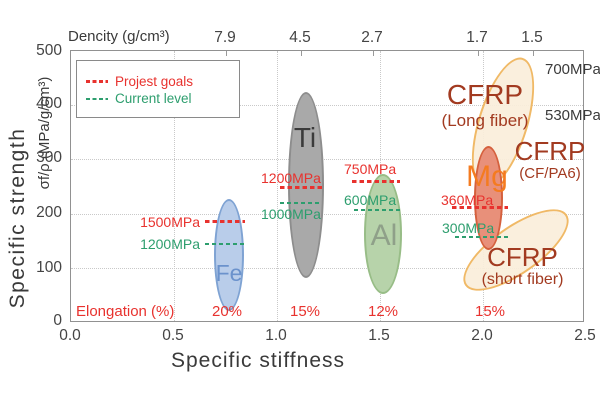  What do you see at coordinates (379, 335) in the screenshot?
I see `xtick-1-5: 1.5` at bounding box center [379, 335].